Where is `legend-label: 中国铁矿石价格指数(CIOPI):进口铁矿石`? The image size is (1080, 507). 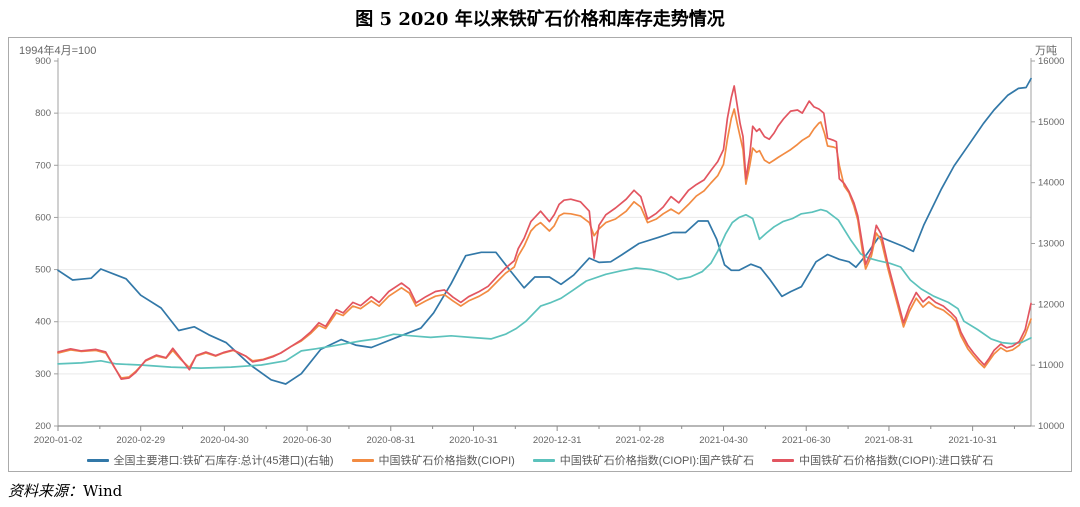
legend-label: 中国铁矿石价格指数(CIOPI):进口铁矿石 is located at coordinates (896, 461).